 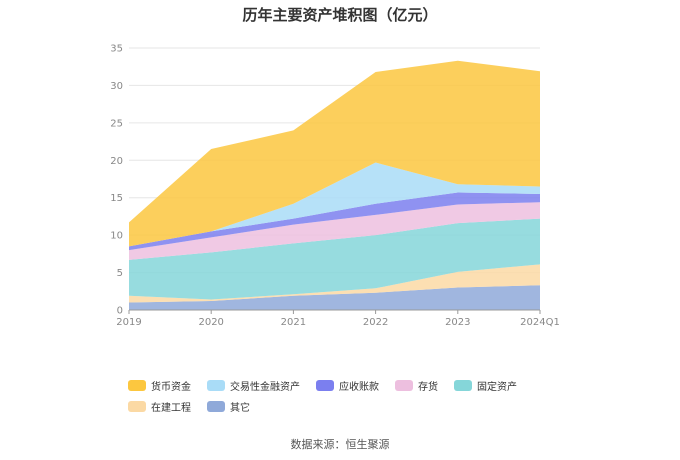 What do you see at coordinates (338, 319) in the screenshot?
I see `x-axis-ticks: 2019 2020 2021 2022 2023 2024Q1` at bounding box center [338, 319].